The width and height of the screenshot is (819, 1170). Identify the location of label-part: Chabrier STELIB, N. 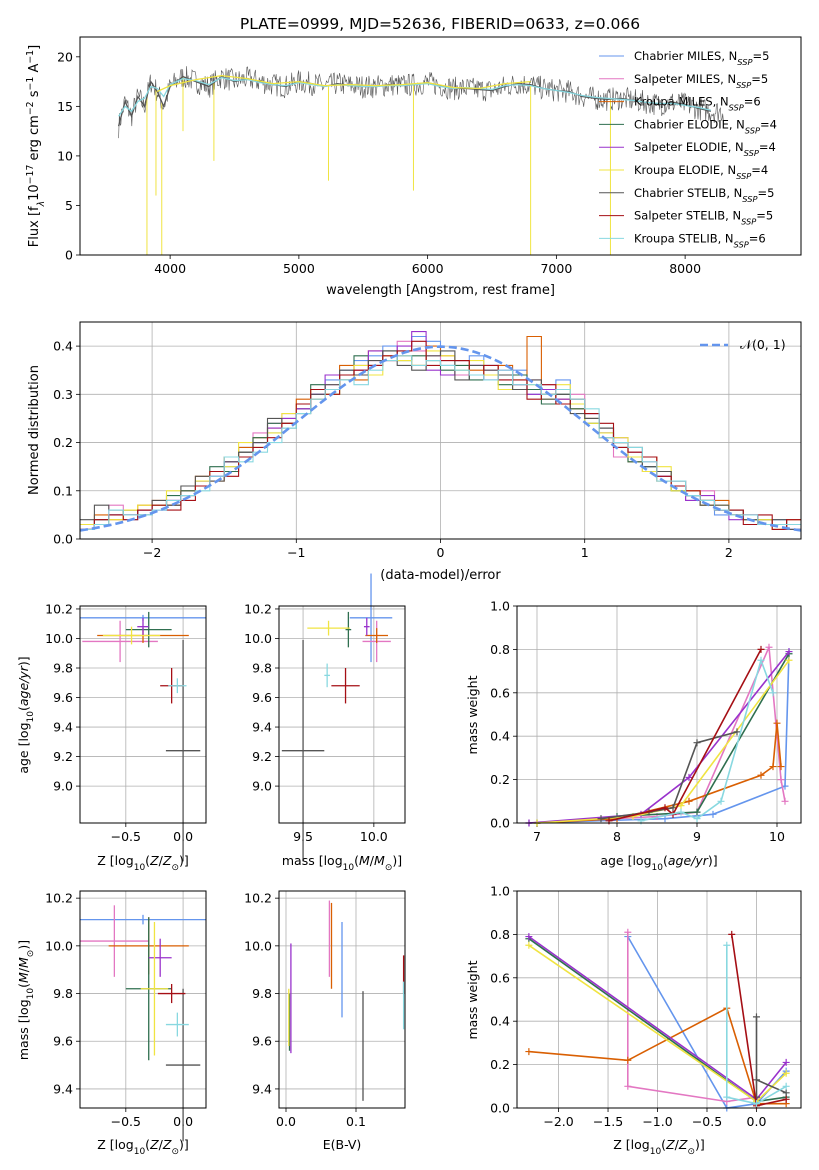
(688, 193).